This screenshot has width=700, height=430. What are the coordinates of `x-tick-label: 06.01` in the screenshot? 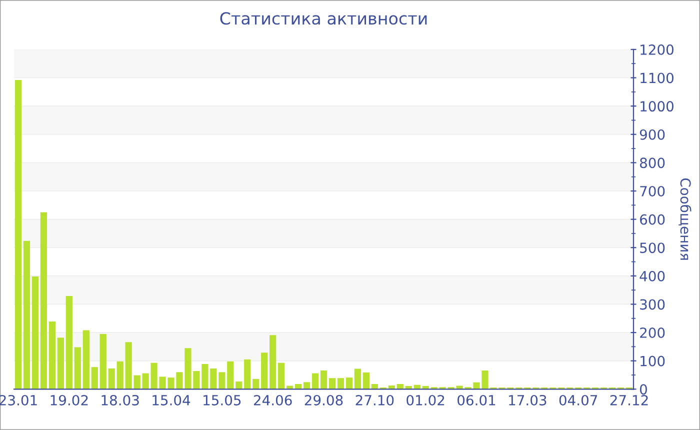 It's located at (477, 400).